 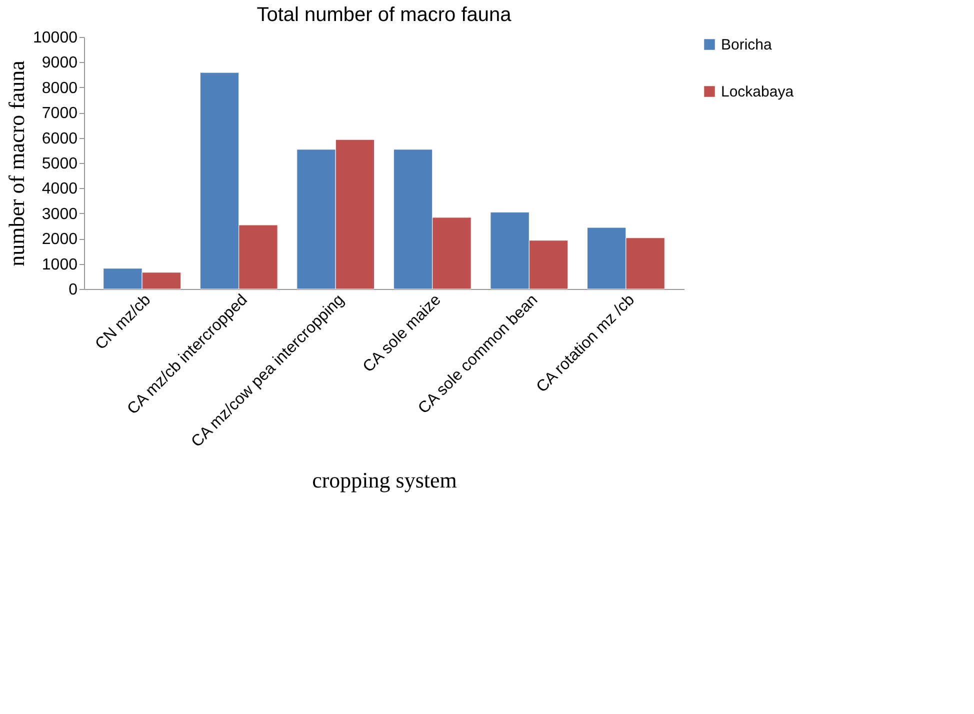 What do you see at coordinates (60, 139) in the screenshot?
I see `y-tick-label: 6000` at bounding box center [60, 139].